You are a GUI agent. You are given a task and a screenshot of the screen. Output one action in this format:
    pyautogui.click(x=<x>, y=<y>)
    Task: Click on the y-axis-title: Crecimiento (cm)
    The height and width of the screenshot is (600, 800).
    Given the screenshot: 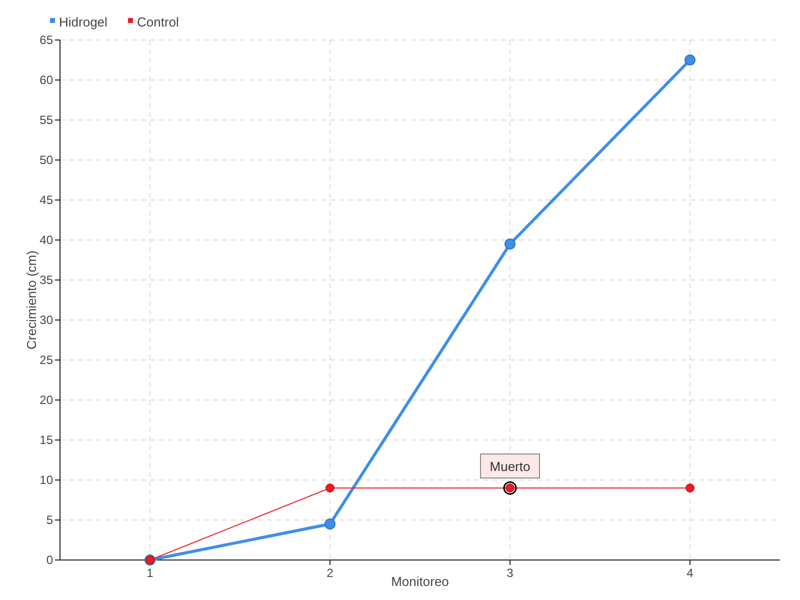 What is the action you would take?
    pyautogui.click(x=31, y=300)
    